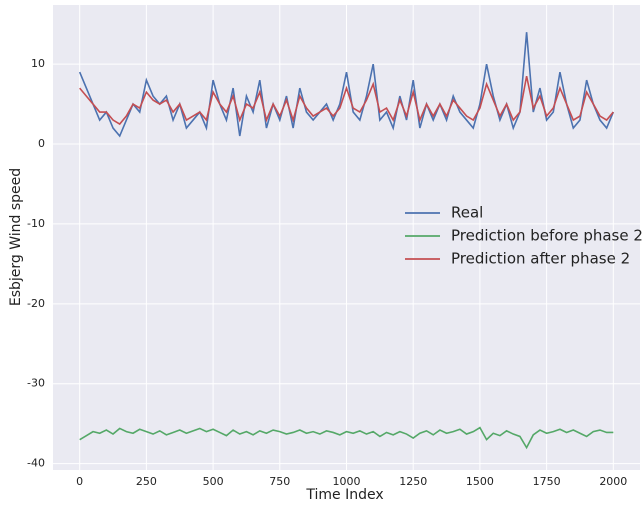 The height and width of the screenshot is (508, 644). What do you see at coordinates (36, 303) in the screenshot?
I see `y-tick-label: -20` at bounding box center [36, 303].